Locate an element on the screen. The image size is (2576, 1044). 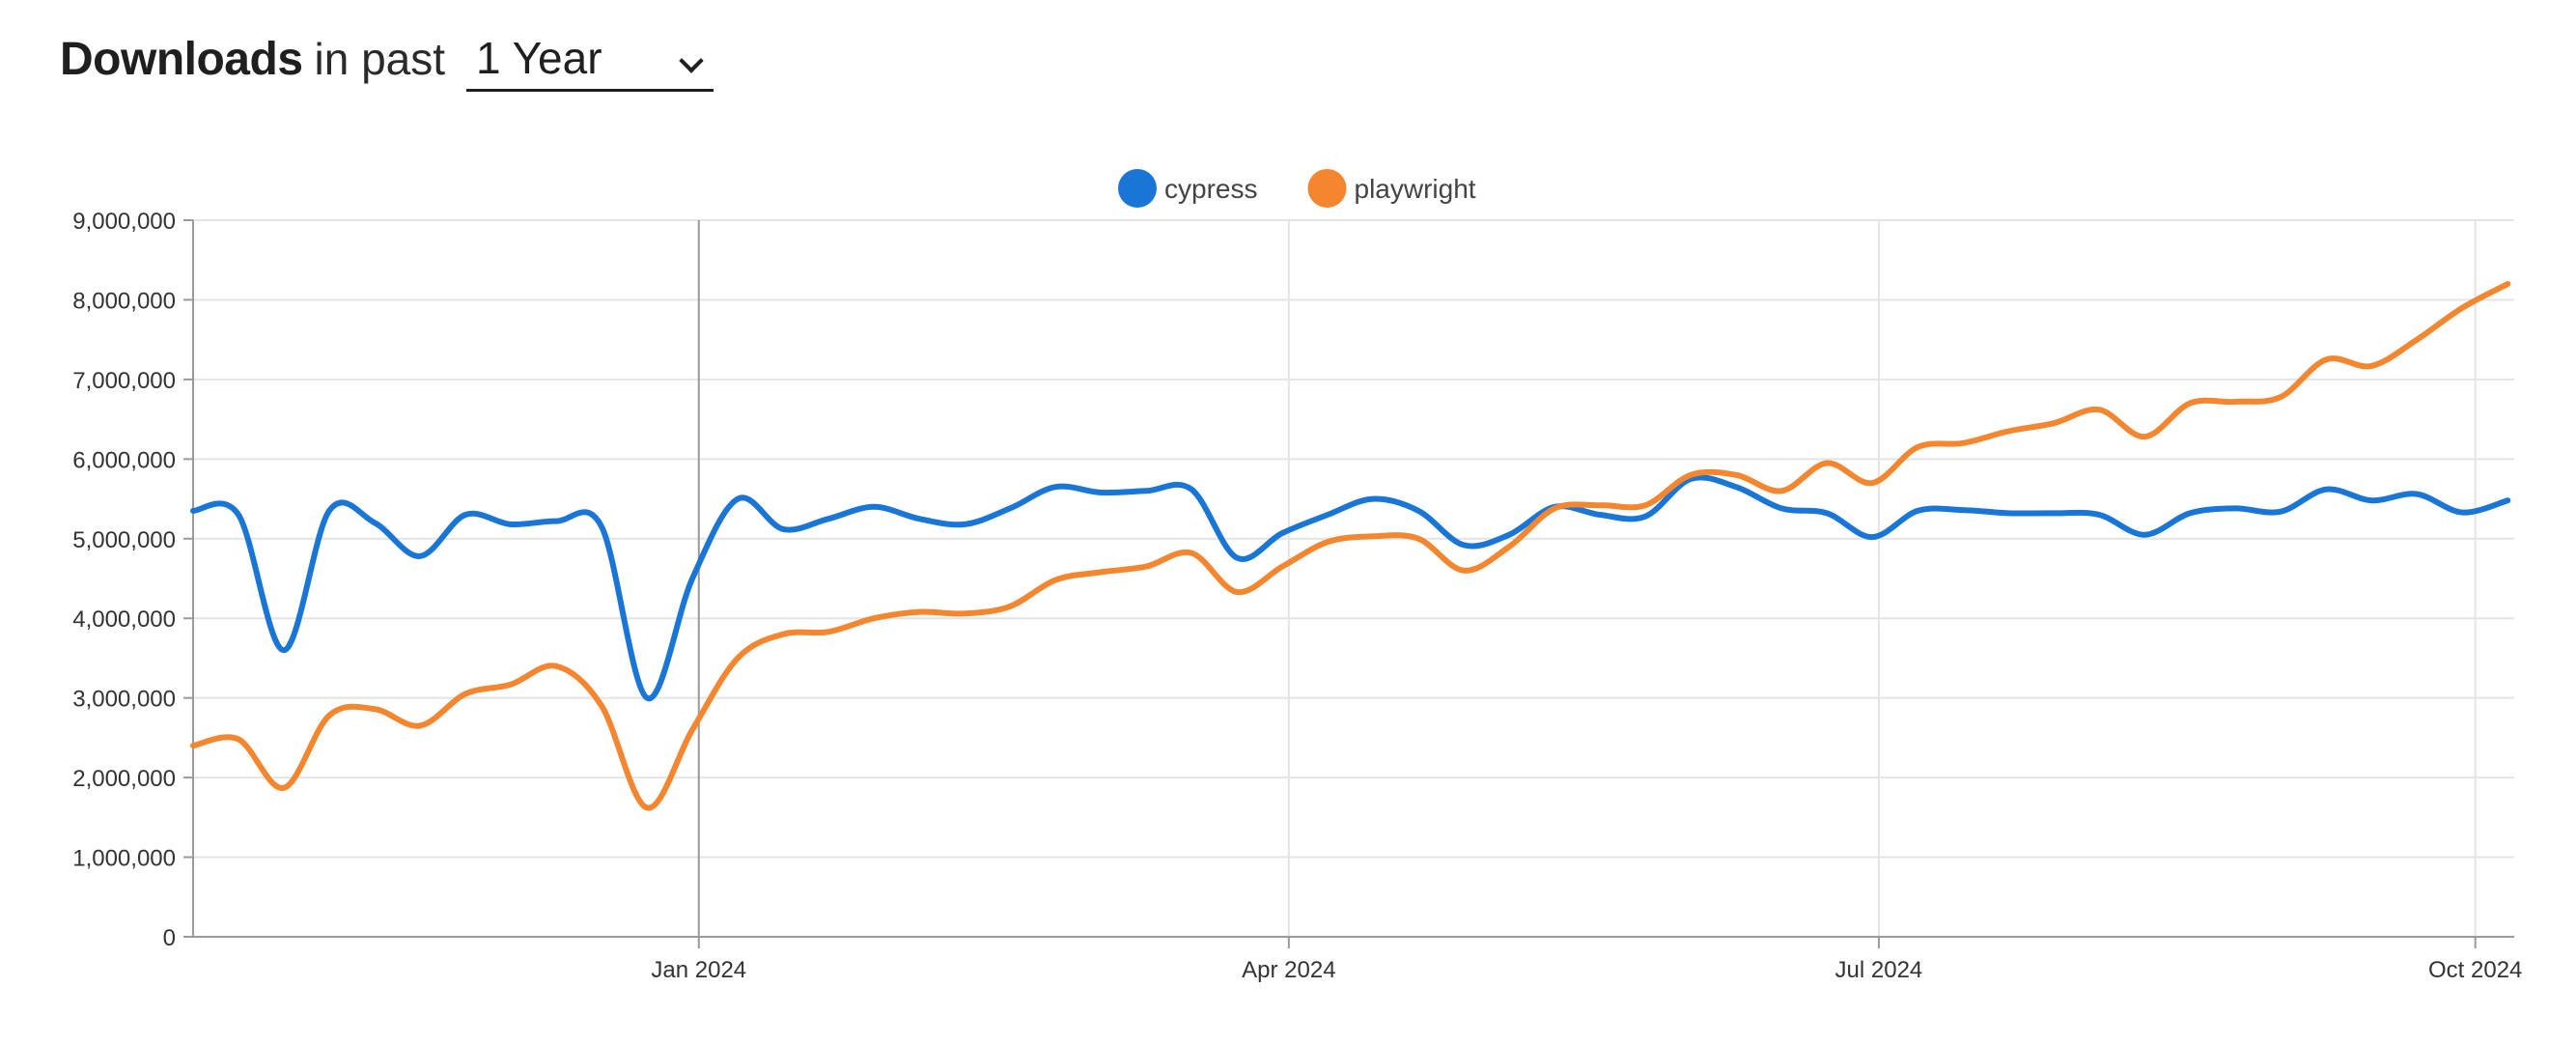
y-tick-label: 0 is located at coordinates (170, 938).